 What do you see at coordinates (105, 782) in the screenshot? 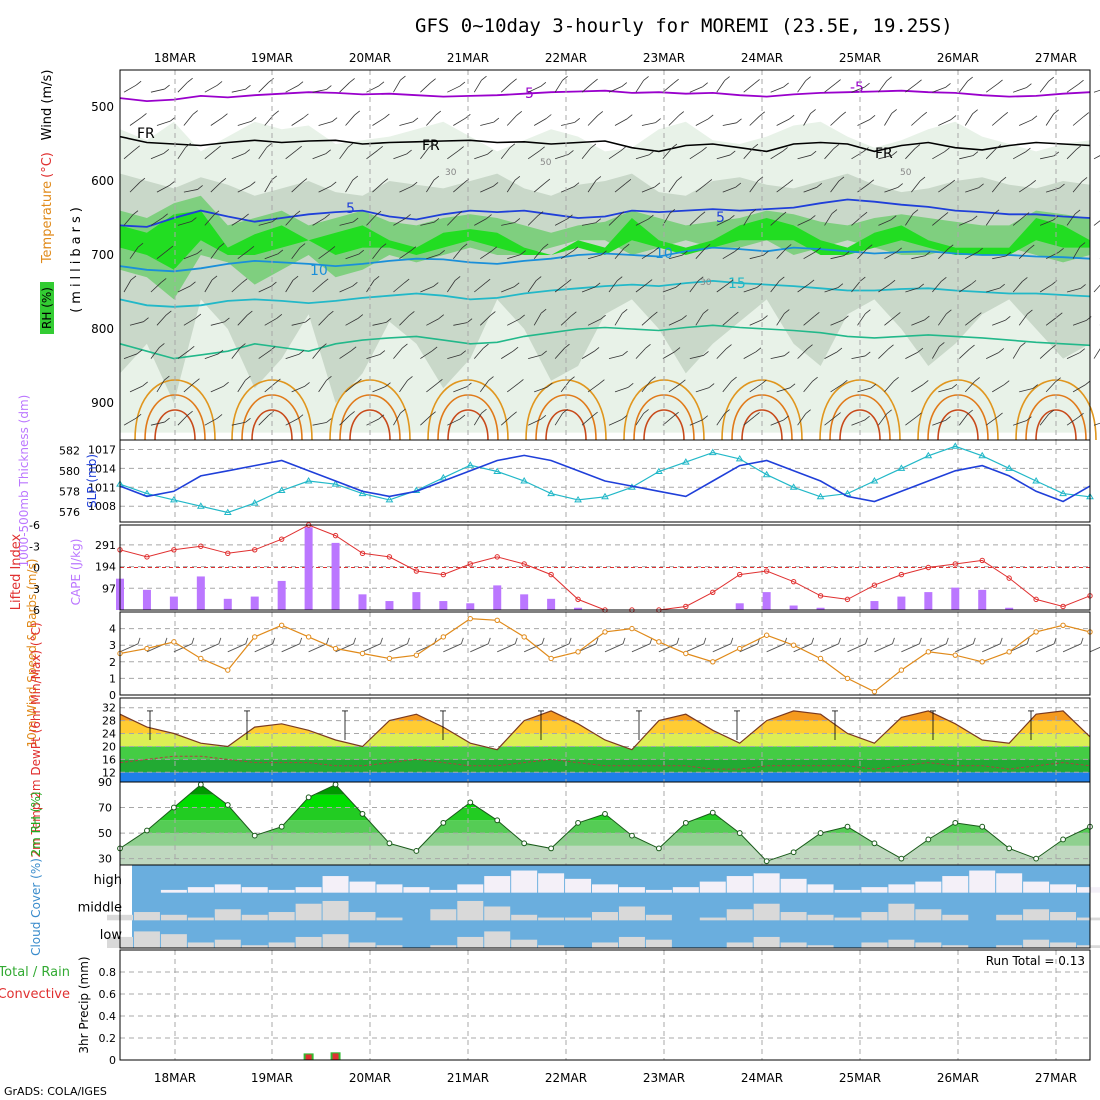
I see `rh-tick-label: 90` at bounding box center [105, 782].